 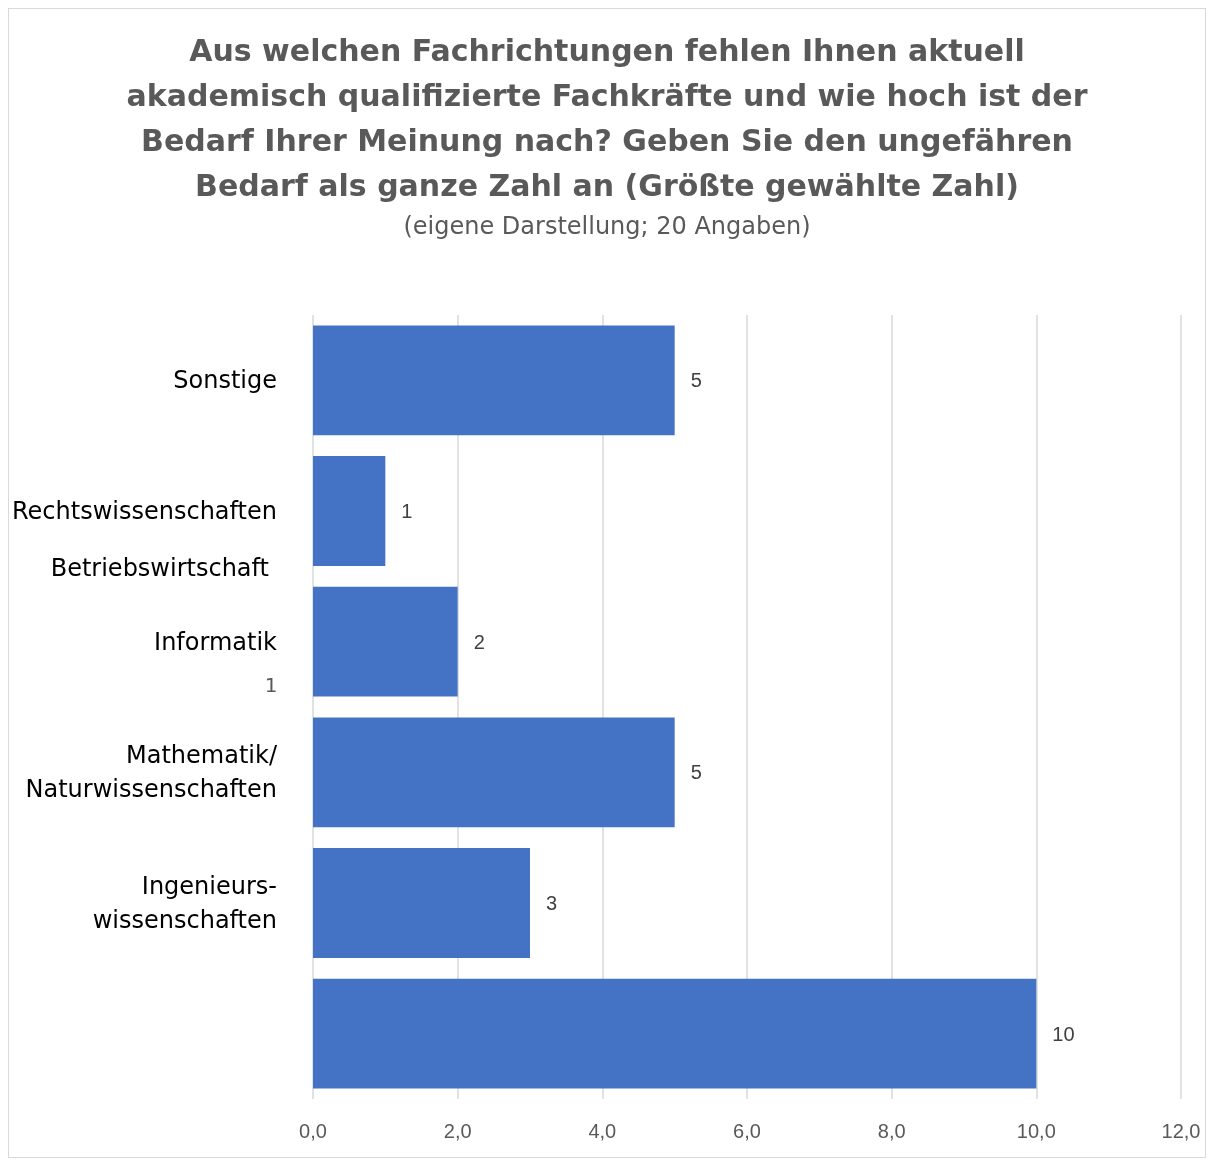 I want to click on data-label: 1, so click(x=407, y=511).